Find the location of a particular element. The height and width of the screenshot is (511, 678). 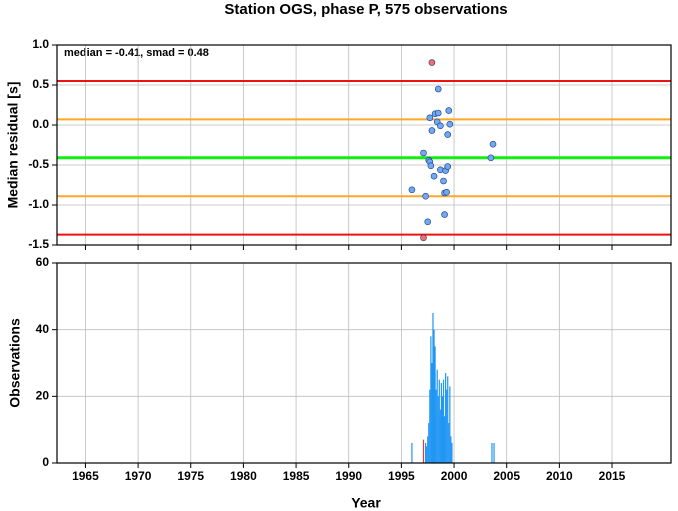

x-tick-label: 1985 is located at coordinates (296, 476).